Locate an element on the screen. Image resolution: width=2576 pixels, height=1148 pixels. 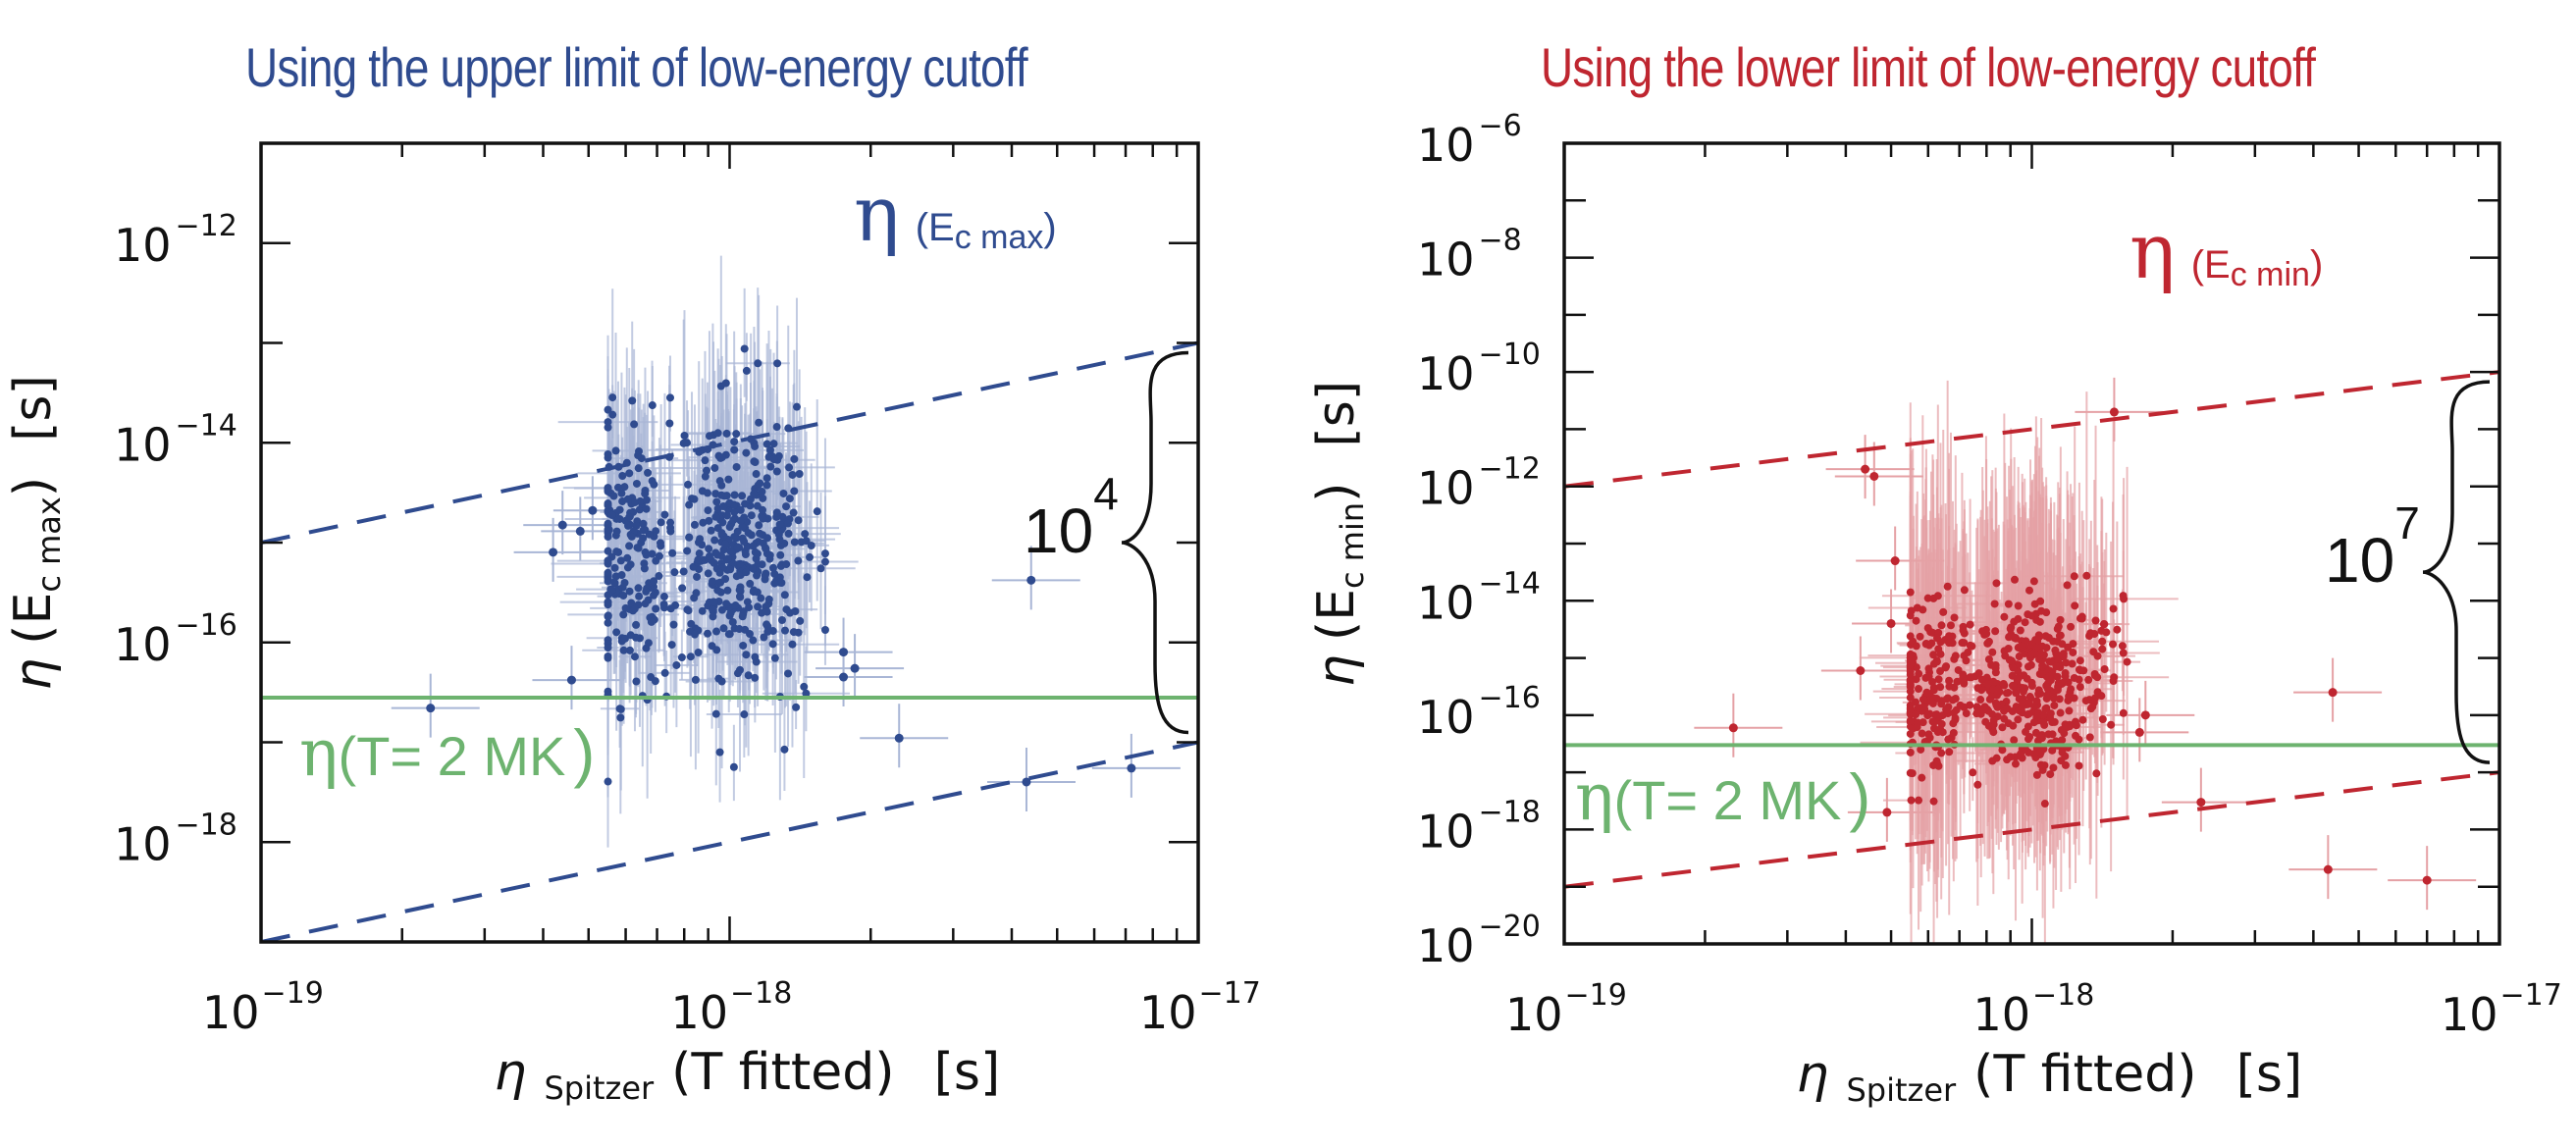
tick-exp: −17 is located at coordinates (1230, 993).